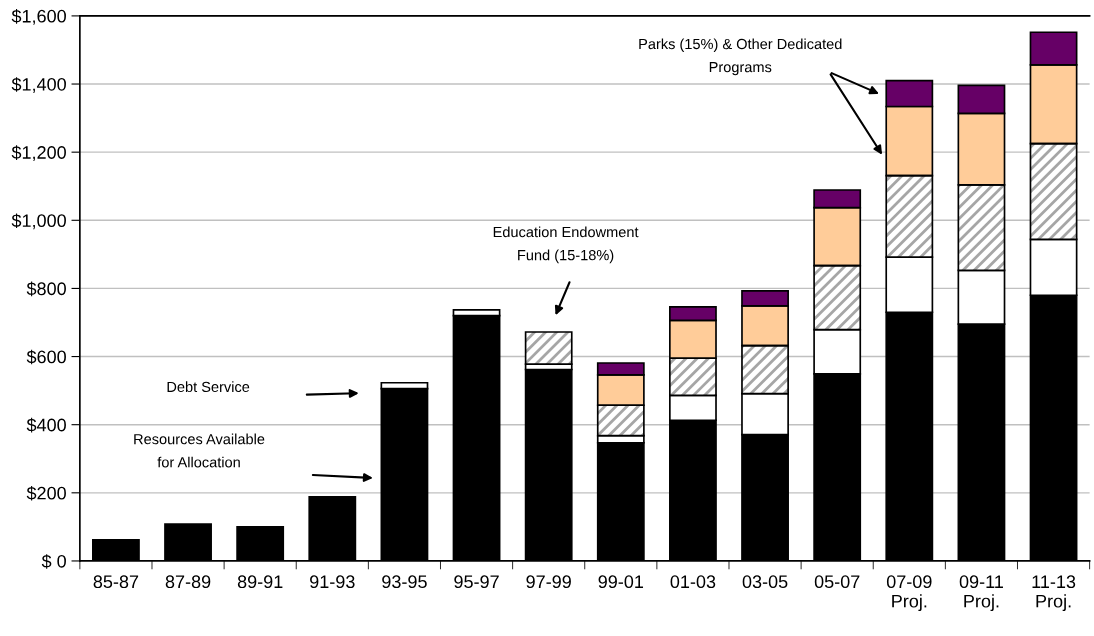 The image size is (1094, 636). What do you see at coordinates (740, 57) in the screenshot?
I see `annotation: Parks (15%) & Other Dedicated Programs` at bounding box center [740, 57].